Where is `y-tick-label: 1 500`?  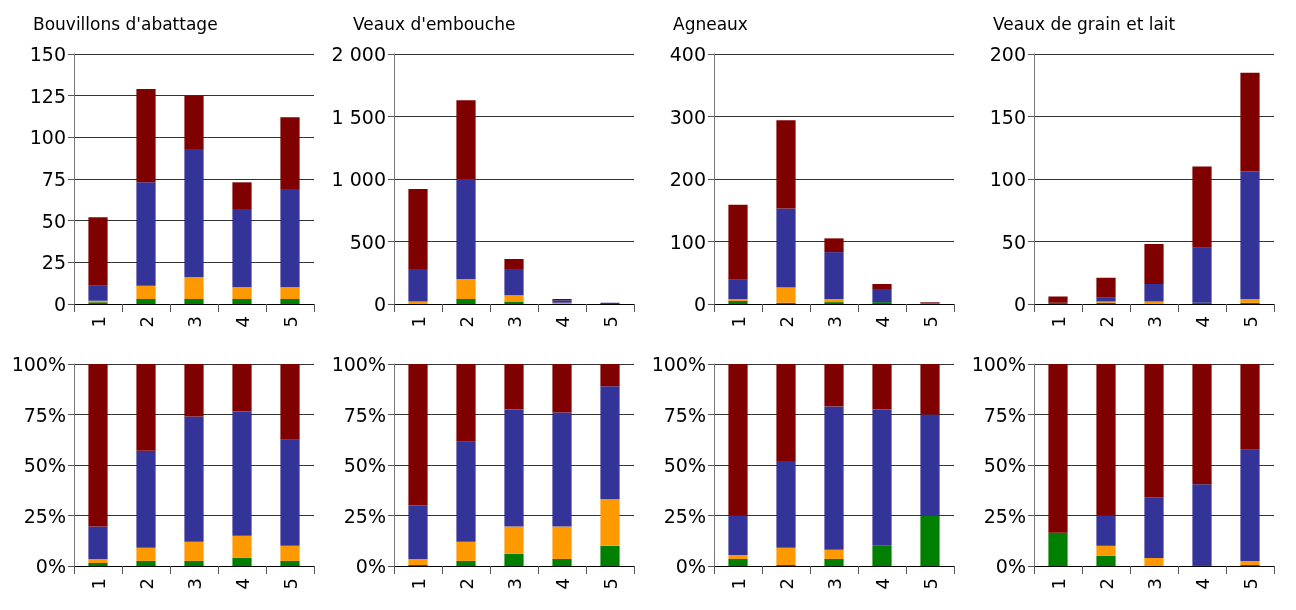 y-tick-label: 1 500 is located at coordinates (358, 116).